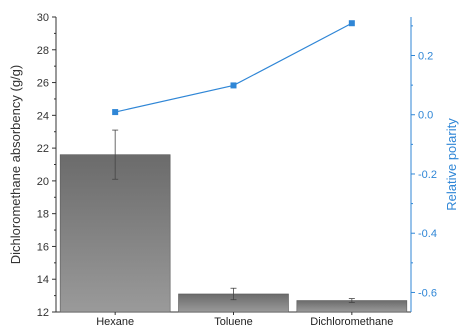 Image resolution: width=466 pixels, height=327 pixels. What do you see at coordinates (427, 175) in the screenshot?
I see `right-tick-label: -0.2` at bounding box center [427, 175].